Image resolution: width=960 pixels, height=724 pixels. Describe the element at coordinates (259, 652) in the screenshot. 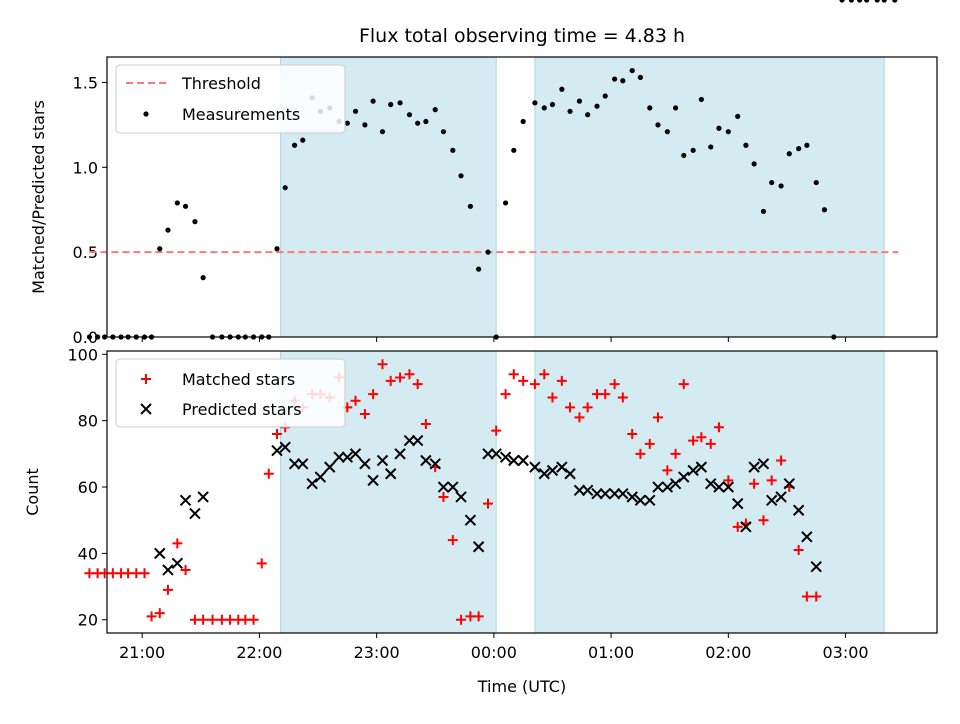

I see `x-tick-label: 22:00` at that location.